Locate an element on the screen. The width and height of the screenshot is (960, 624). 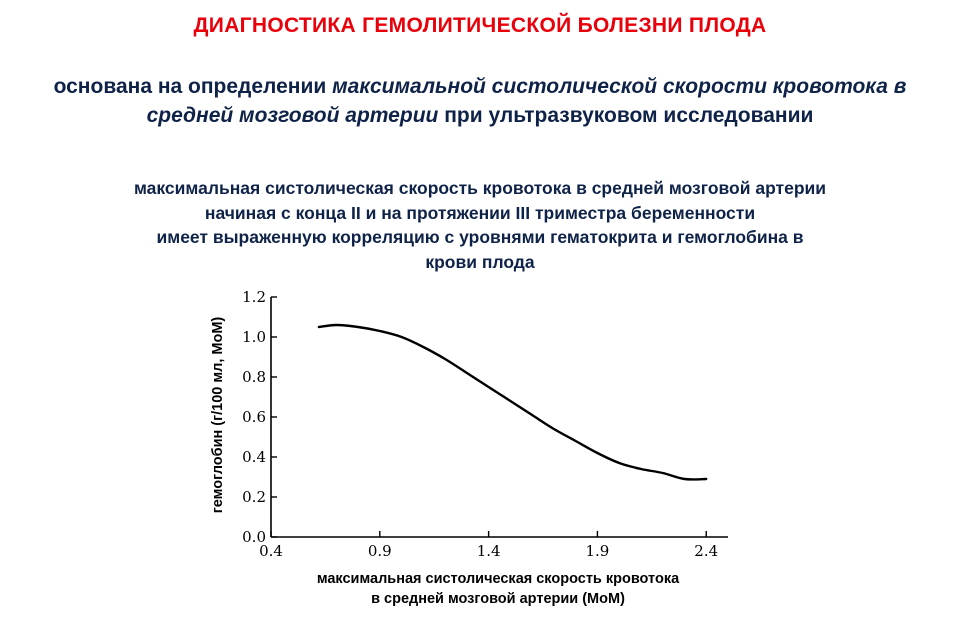
x-tick-label: 1.9 is located at coordinates (597, 551).